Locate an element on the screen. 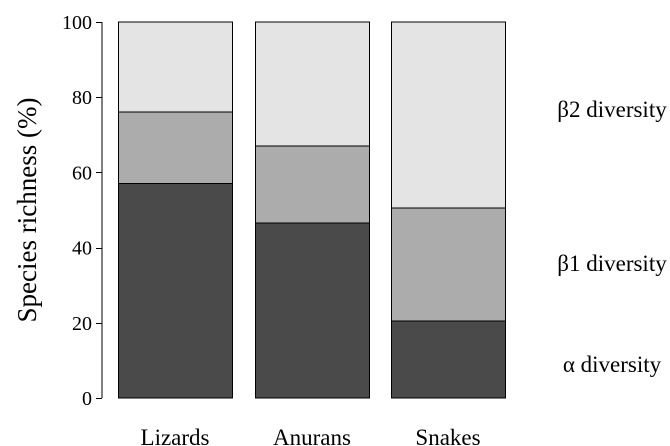  bar-segment-series-2-anurans is located at coordinates (312, 184).